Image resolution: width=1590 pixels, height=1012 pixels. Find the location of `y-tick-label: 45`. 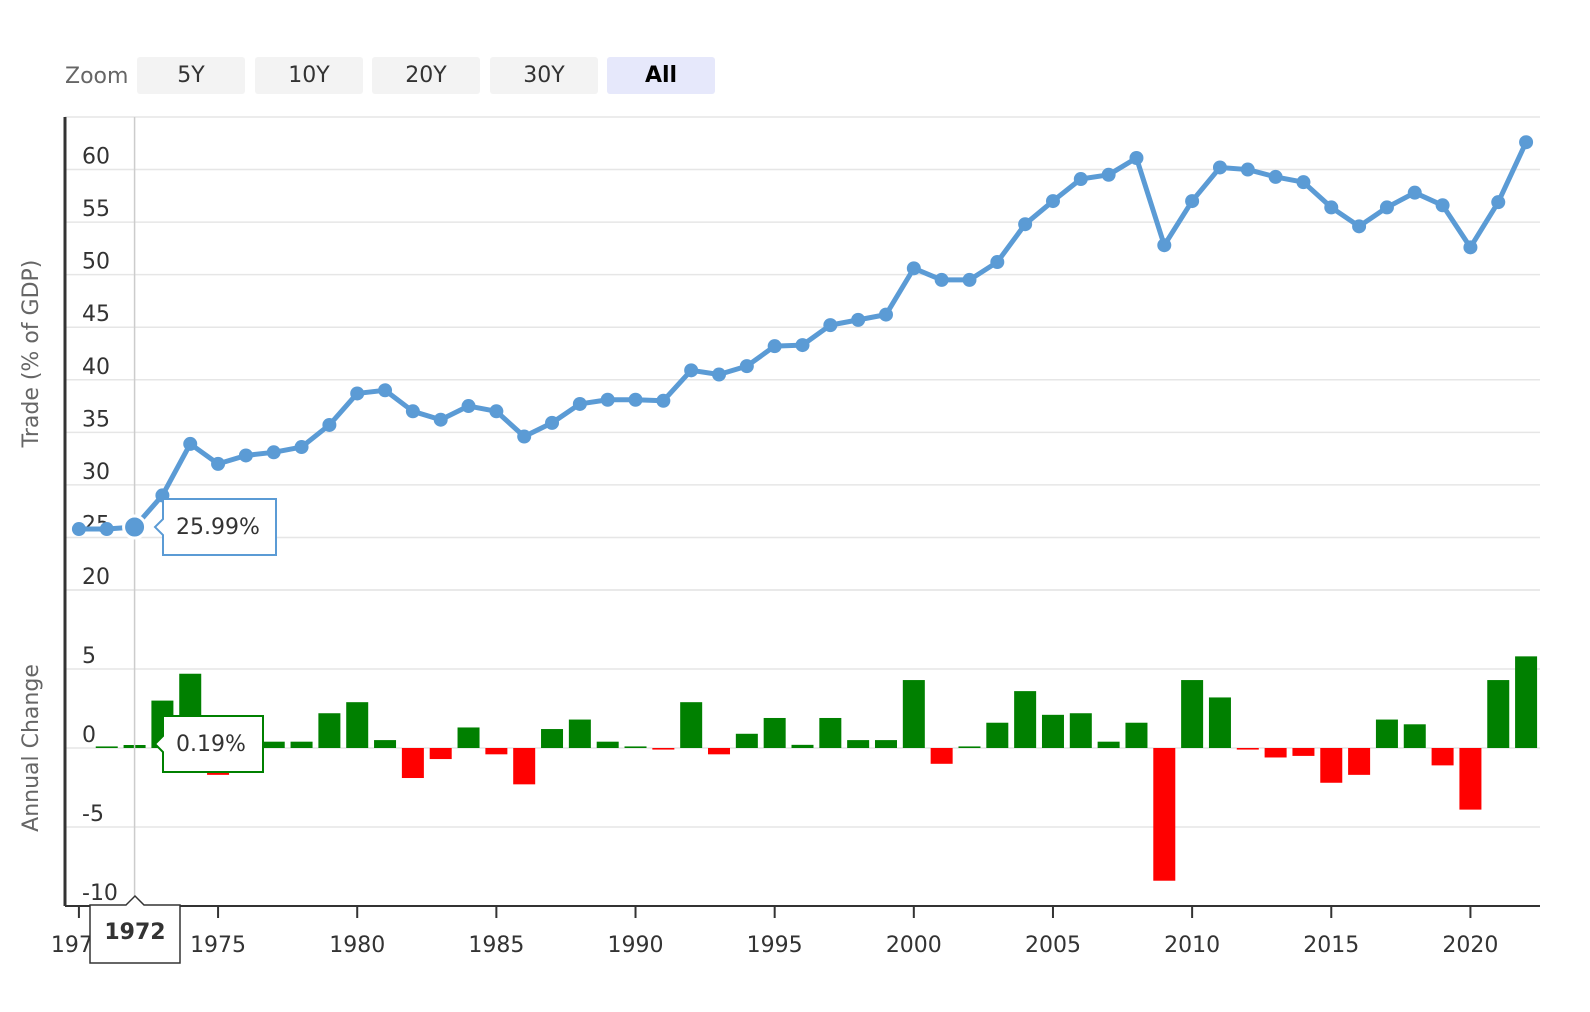

y-tick-label: 45 is located at coordinates (96, 314).